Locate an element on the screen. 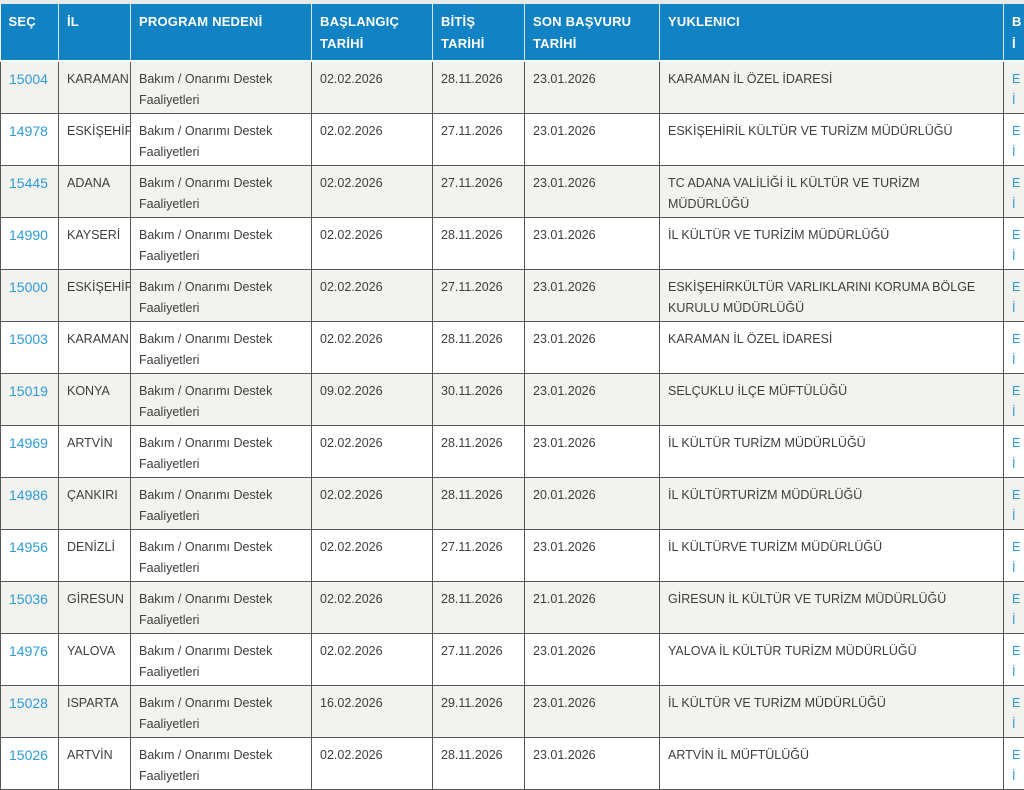 The image size is (1024, 790). col-header-yuklenici: YUKLENICI is located at coordinates (832, 32).